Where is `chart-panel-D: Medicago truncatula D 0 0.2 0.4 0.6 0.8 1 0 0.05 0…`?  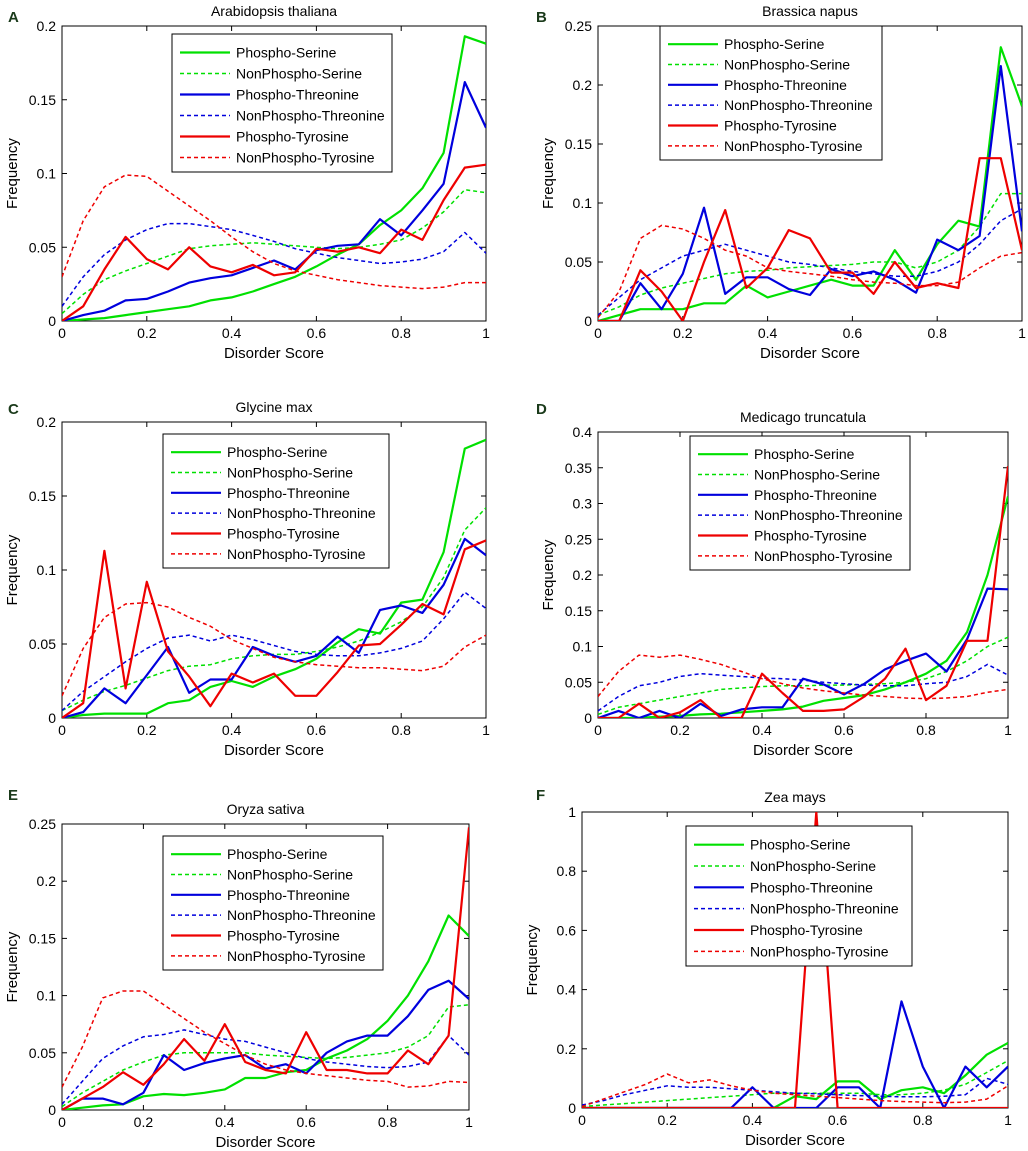 chart-panel-D: Medicago truncatula D 0 0.2 0.4 0.6 0.8 1 0 0.05 0… is located at coordinates (774, 580).